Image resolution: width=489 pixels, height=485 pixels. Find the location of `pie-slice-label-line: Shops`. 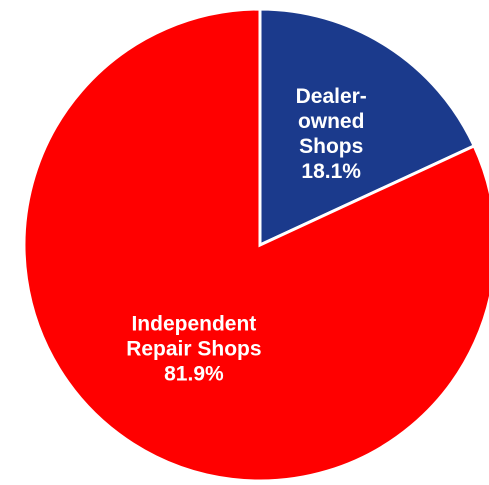

pie-slice-label-line: Shops is located at coordinates (331, 146).